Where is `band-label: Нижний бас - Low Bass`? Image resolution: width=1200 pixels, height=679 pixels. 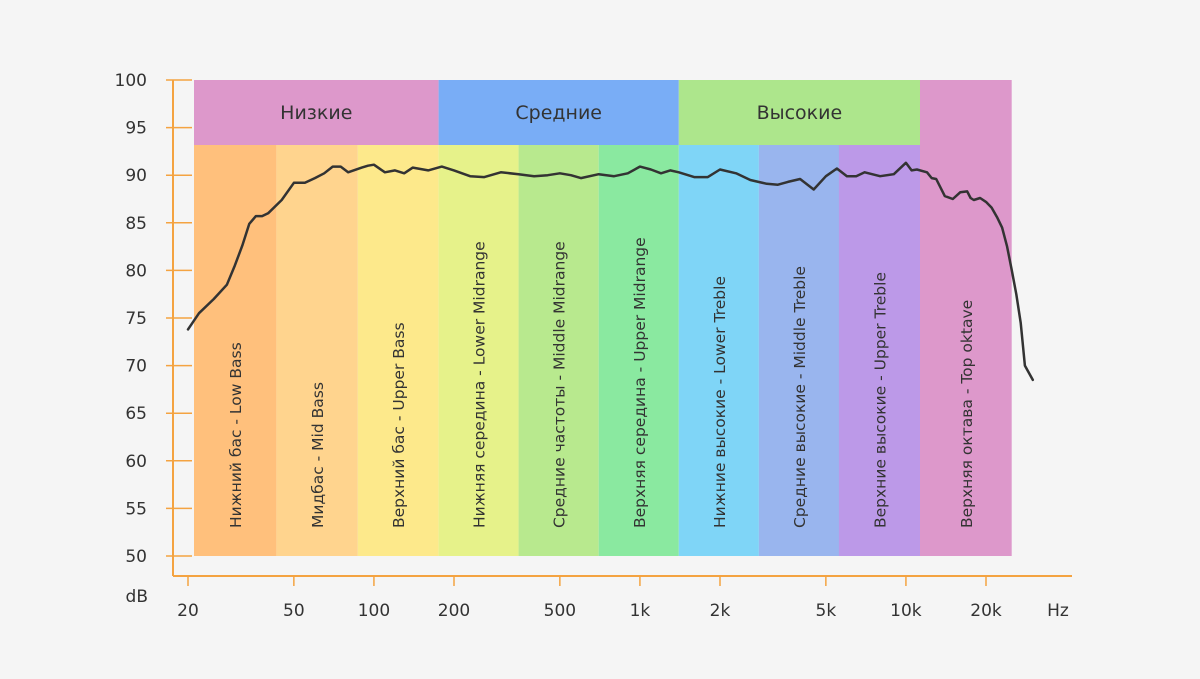 band-label: Нижний бас - Low Bass is located at coordinates (236, 435).